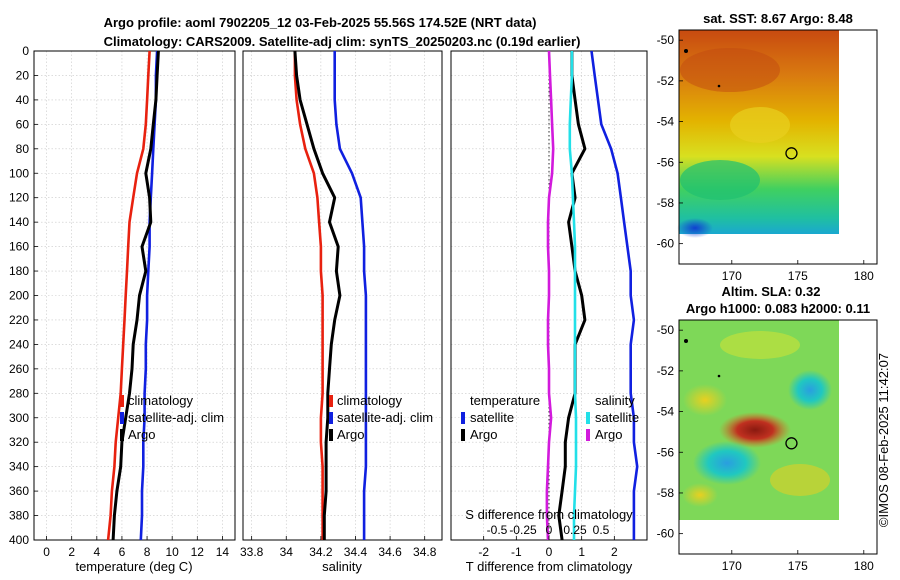 This screenshot has height=580, width=900. Describe the element at coordinates (356, 552) in the screenshot. I see `x-tick-label: 34.4` at that location.